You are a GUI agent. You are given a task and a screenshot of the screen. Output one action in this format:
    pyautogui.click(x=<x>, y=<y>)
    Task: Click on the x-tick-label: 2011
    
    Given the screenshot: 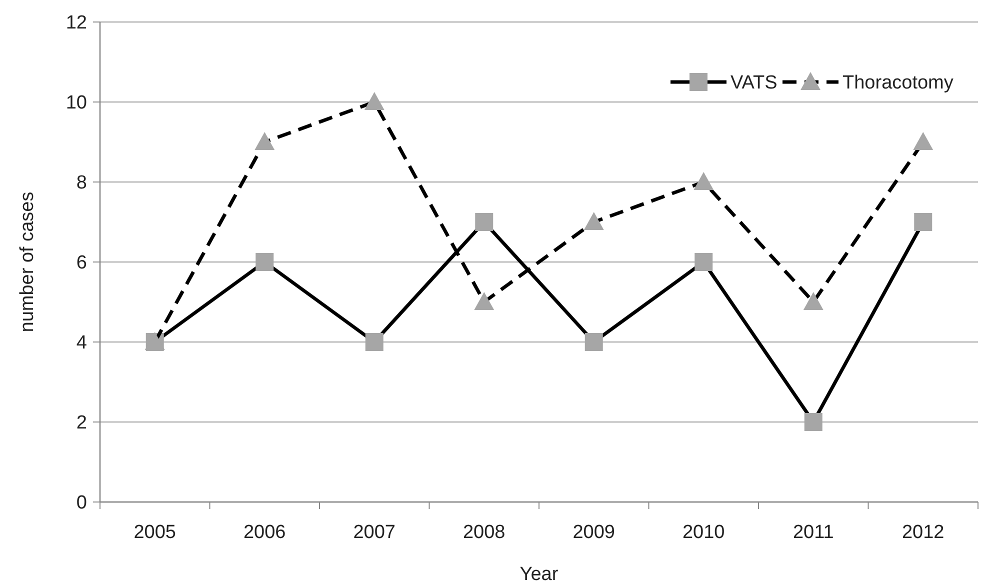 What is the action you would take?
    pyautogui.click(x=813, y=532)
    